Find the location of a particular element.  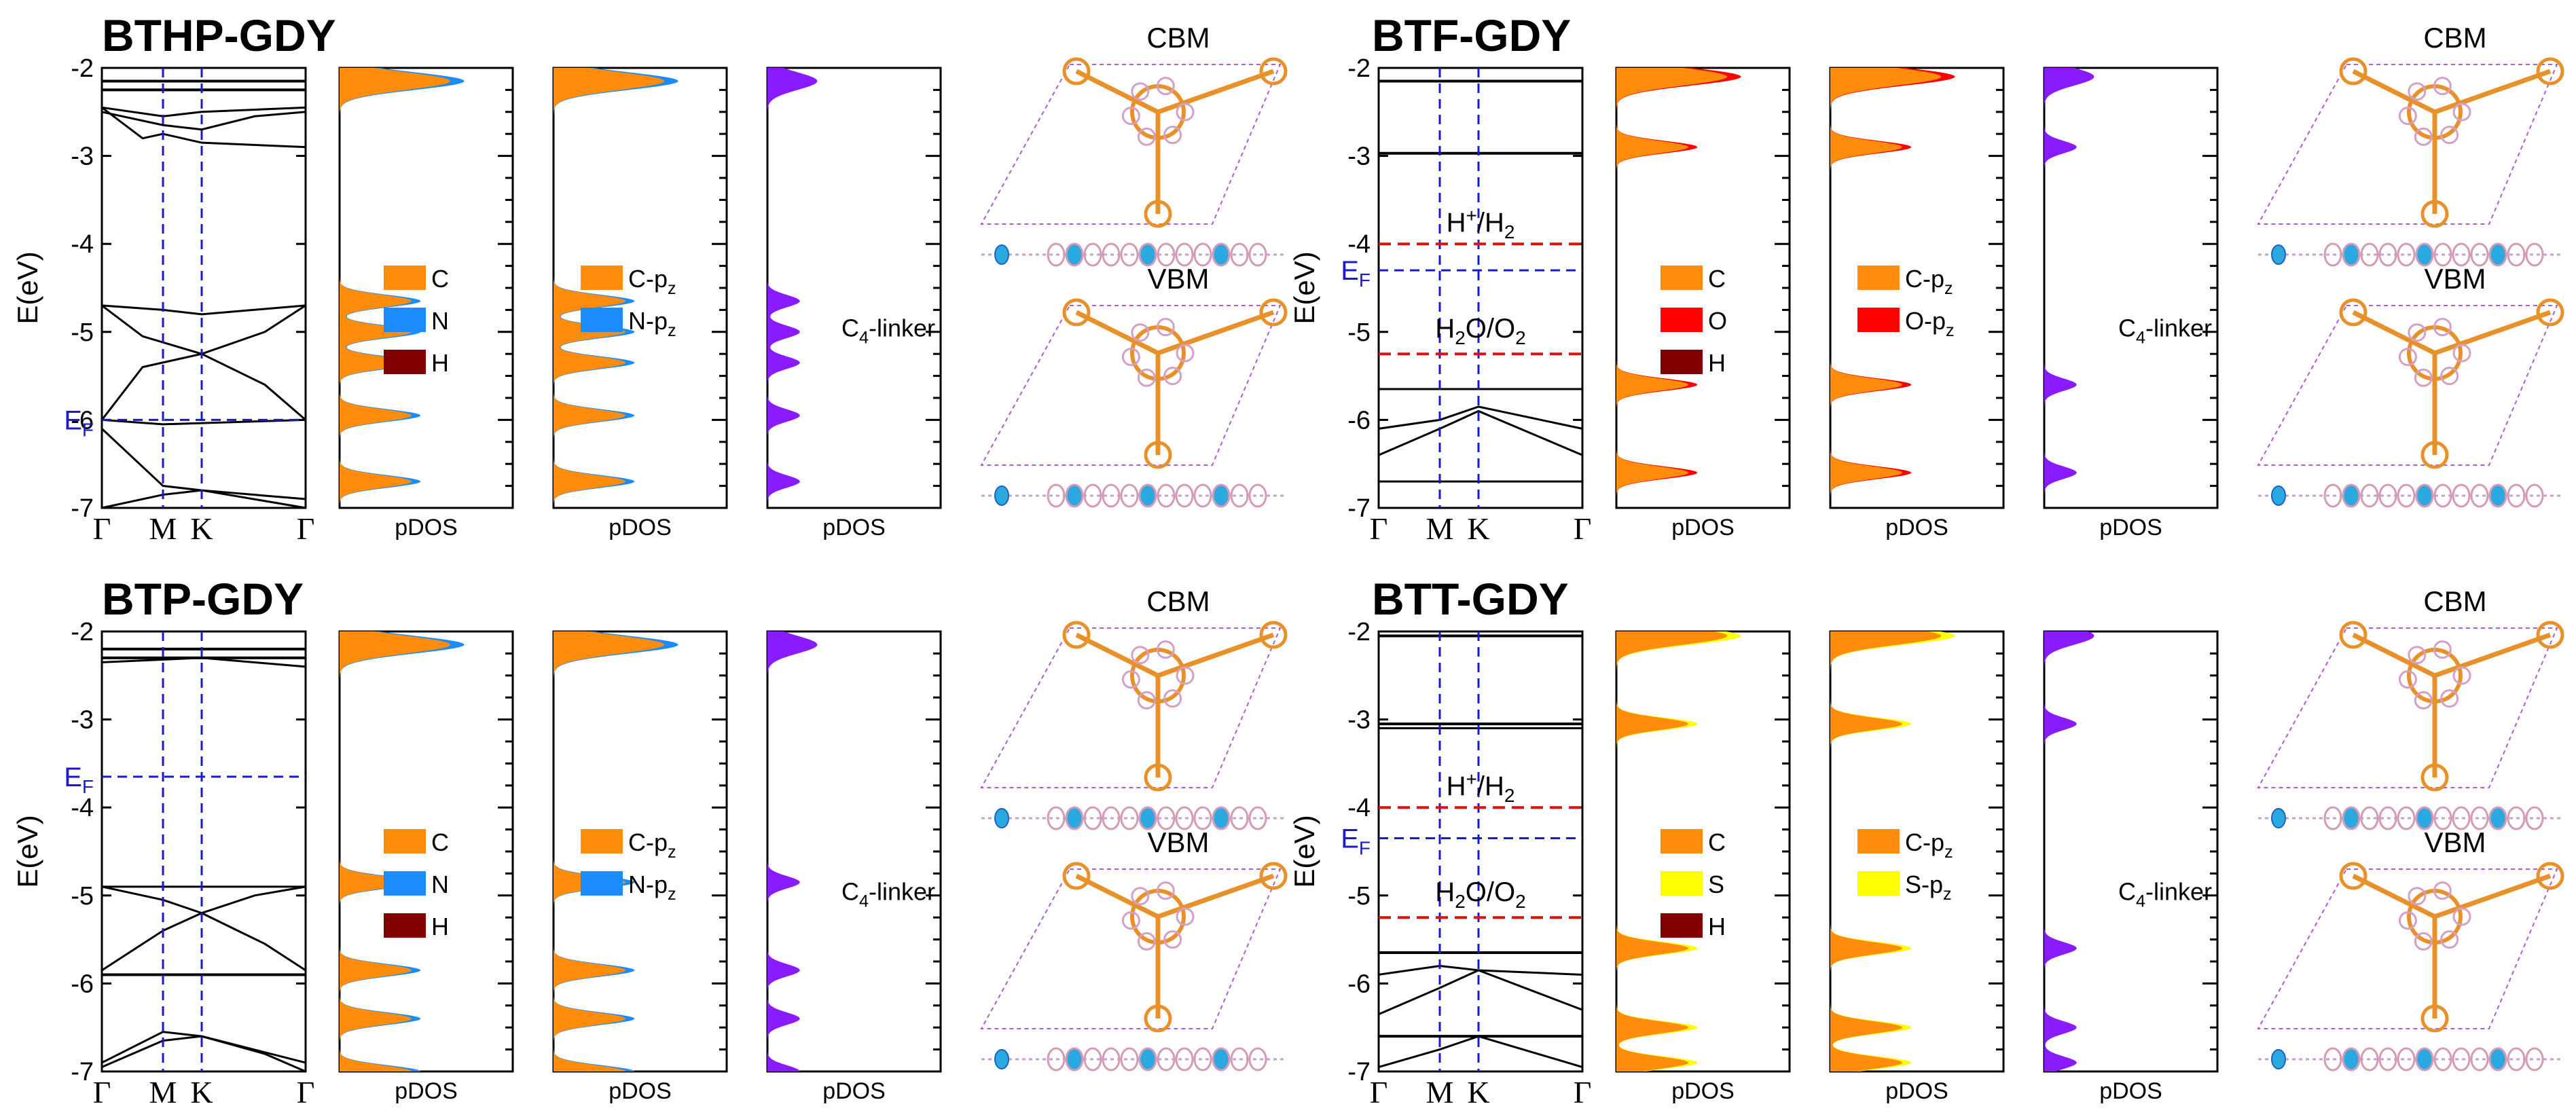

y-axis-label: E(eV) is located at coordinates (27, 287).